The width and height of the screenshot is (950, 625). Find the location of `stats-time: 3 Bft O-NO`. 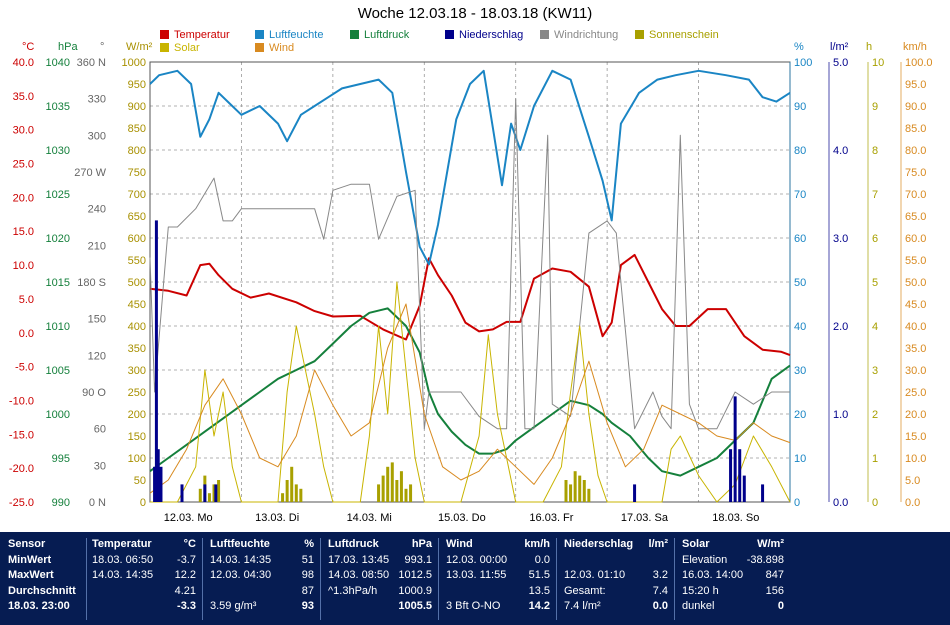

stats-time: 3 Bft O-NO is located at coordinates (473, 606).